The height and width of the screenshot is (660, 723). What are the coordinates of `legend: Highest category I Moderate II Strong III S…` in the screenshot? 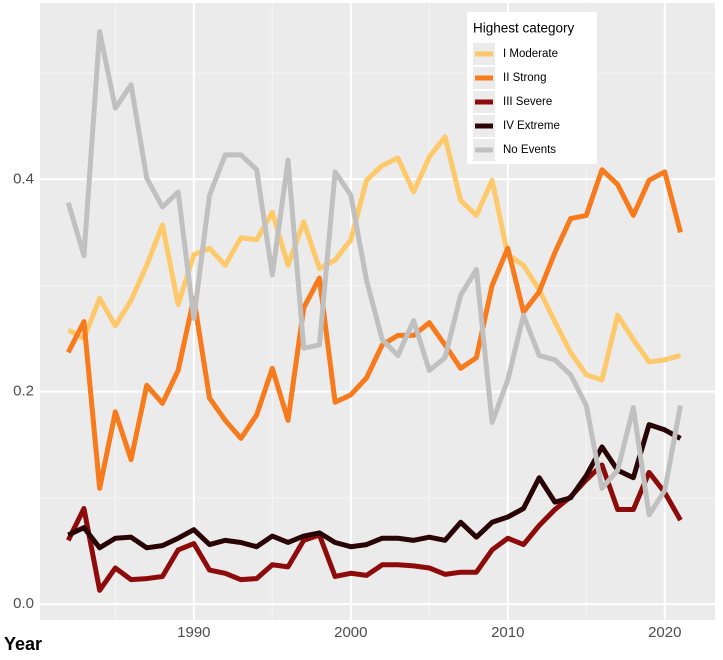 It's located at (532, 88).